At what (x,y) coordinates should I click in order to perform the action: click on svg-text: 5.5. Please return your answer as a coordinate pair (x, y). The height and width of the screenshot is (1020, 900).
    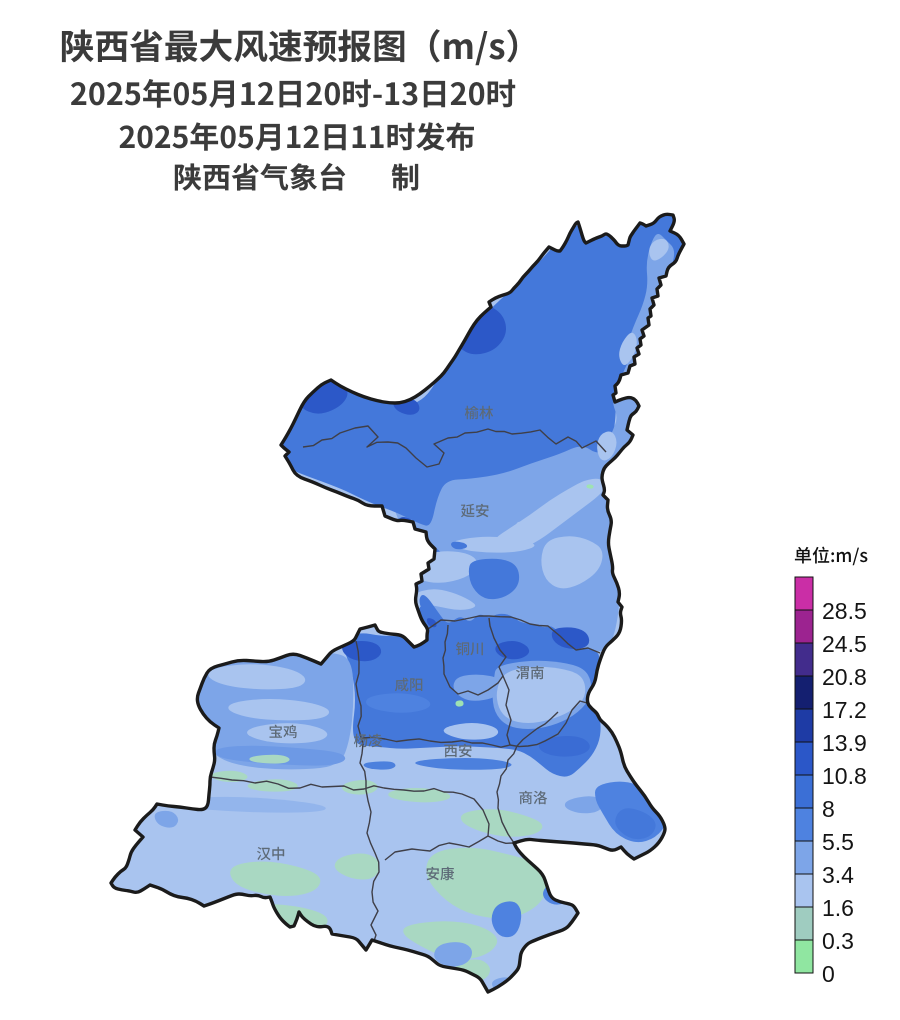
    Looking at the image, I should click on (838, 842).